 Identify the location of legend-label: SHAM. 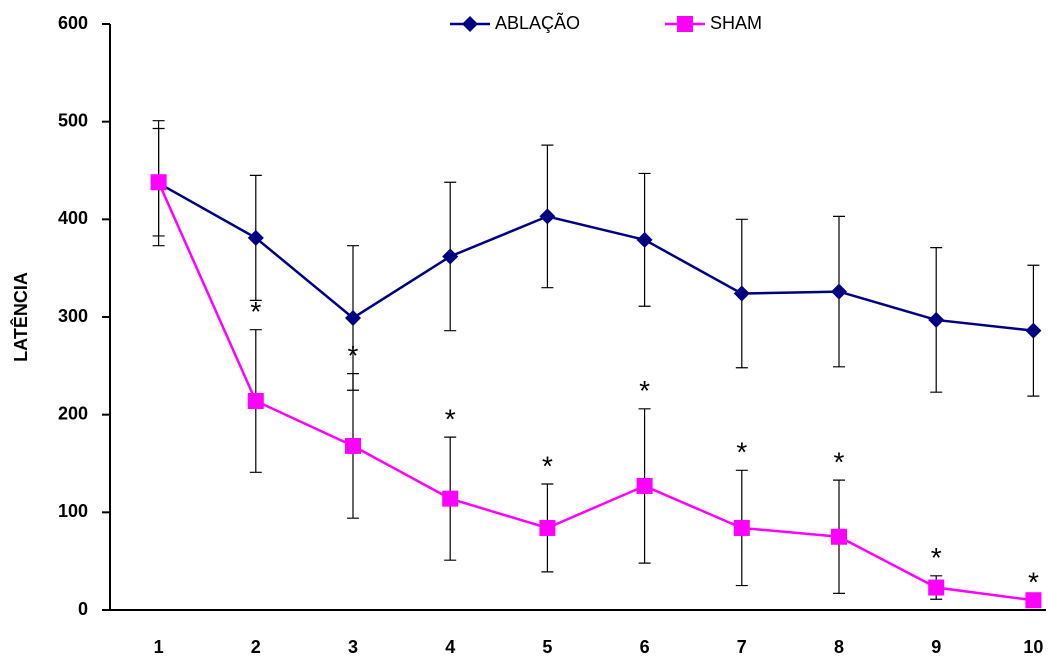
(736, 23).